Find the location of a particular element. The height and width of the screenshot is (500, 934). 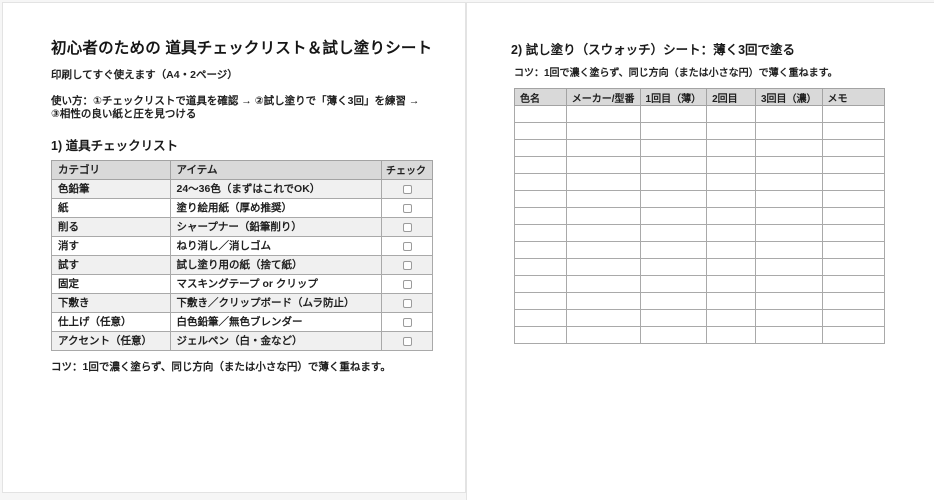

section-2-heading: 2) 試し塗り（スウォッチ）シート：薄く3回で塗る is located at coordinates (653, 50).